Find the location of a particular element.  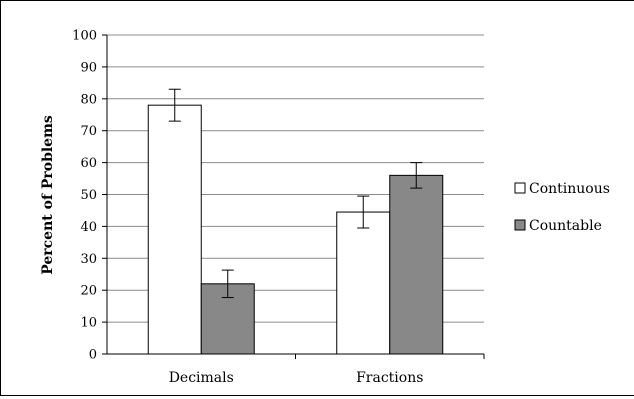

y-tick-label: 30 is located at coordinates (88, 259).